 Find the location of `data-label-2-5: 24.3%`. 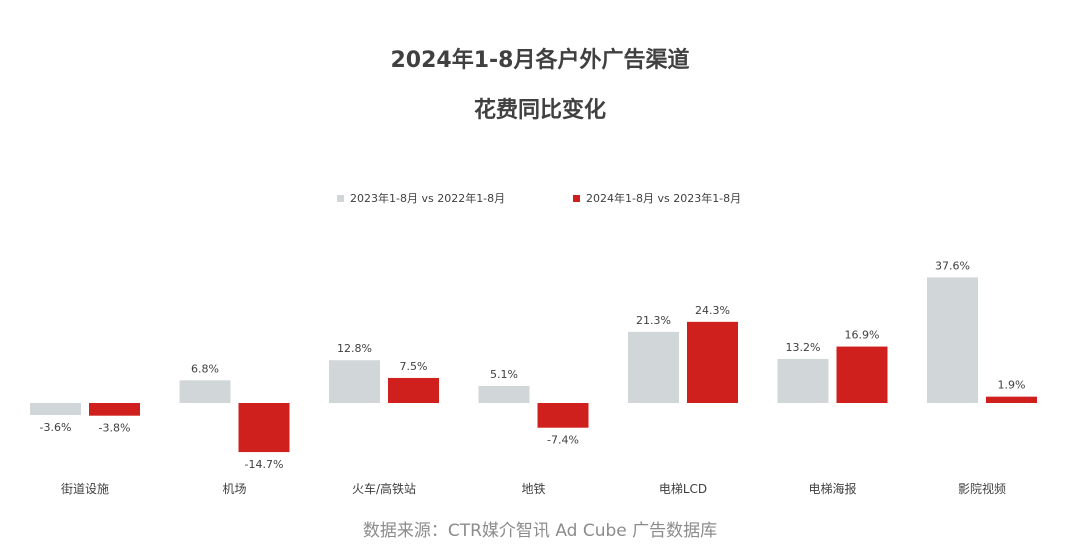

data-label-2-5: 24.3% is located at coordinates (712, 310).